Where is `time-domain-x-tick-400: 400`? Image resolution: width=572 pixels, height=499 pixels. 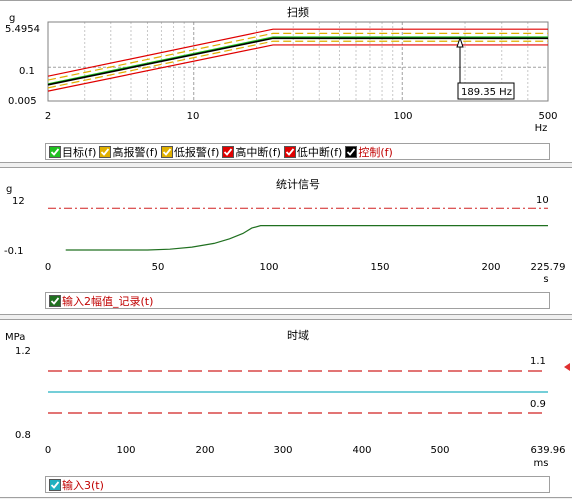
time-domain-x-tick-400: 400 is located at coordinates (361, 450).